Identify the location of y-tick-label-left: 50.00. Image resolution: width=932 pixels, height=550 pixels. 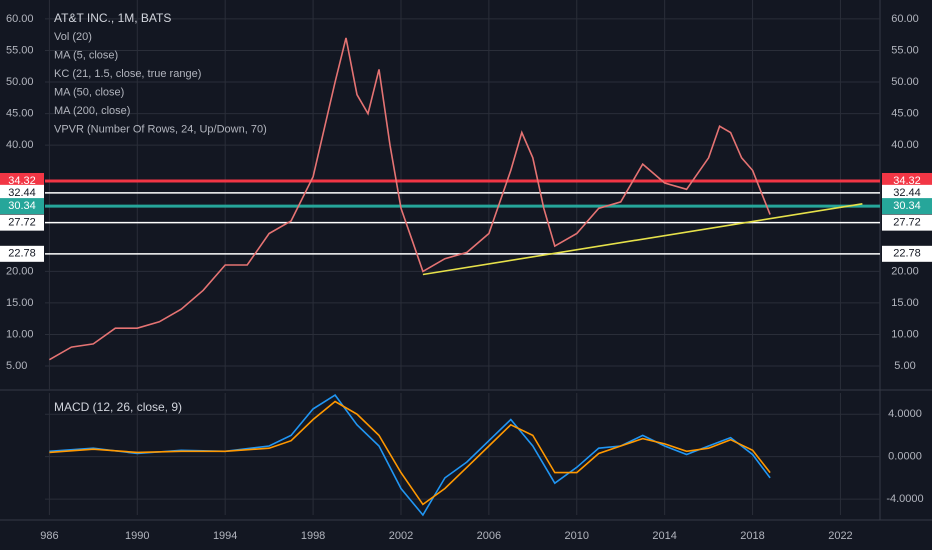
(20, 82).